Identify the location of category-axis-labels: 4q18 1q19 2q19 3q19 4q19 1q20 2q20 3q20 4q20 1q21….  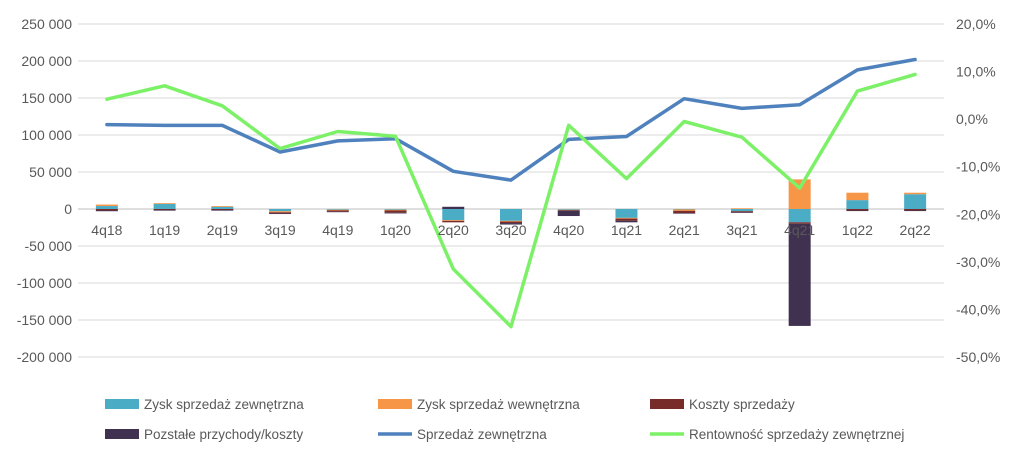
(511, 230).